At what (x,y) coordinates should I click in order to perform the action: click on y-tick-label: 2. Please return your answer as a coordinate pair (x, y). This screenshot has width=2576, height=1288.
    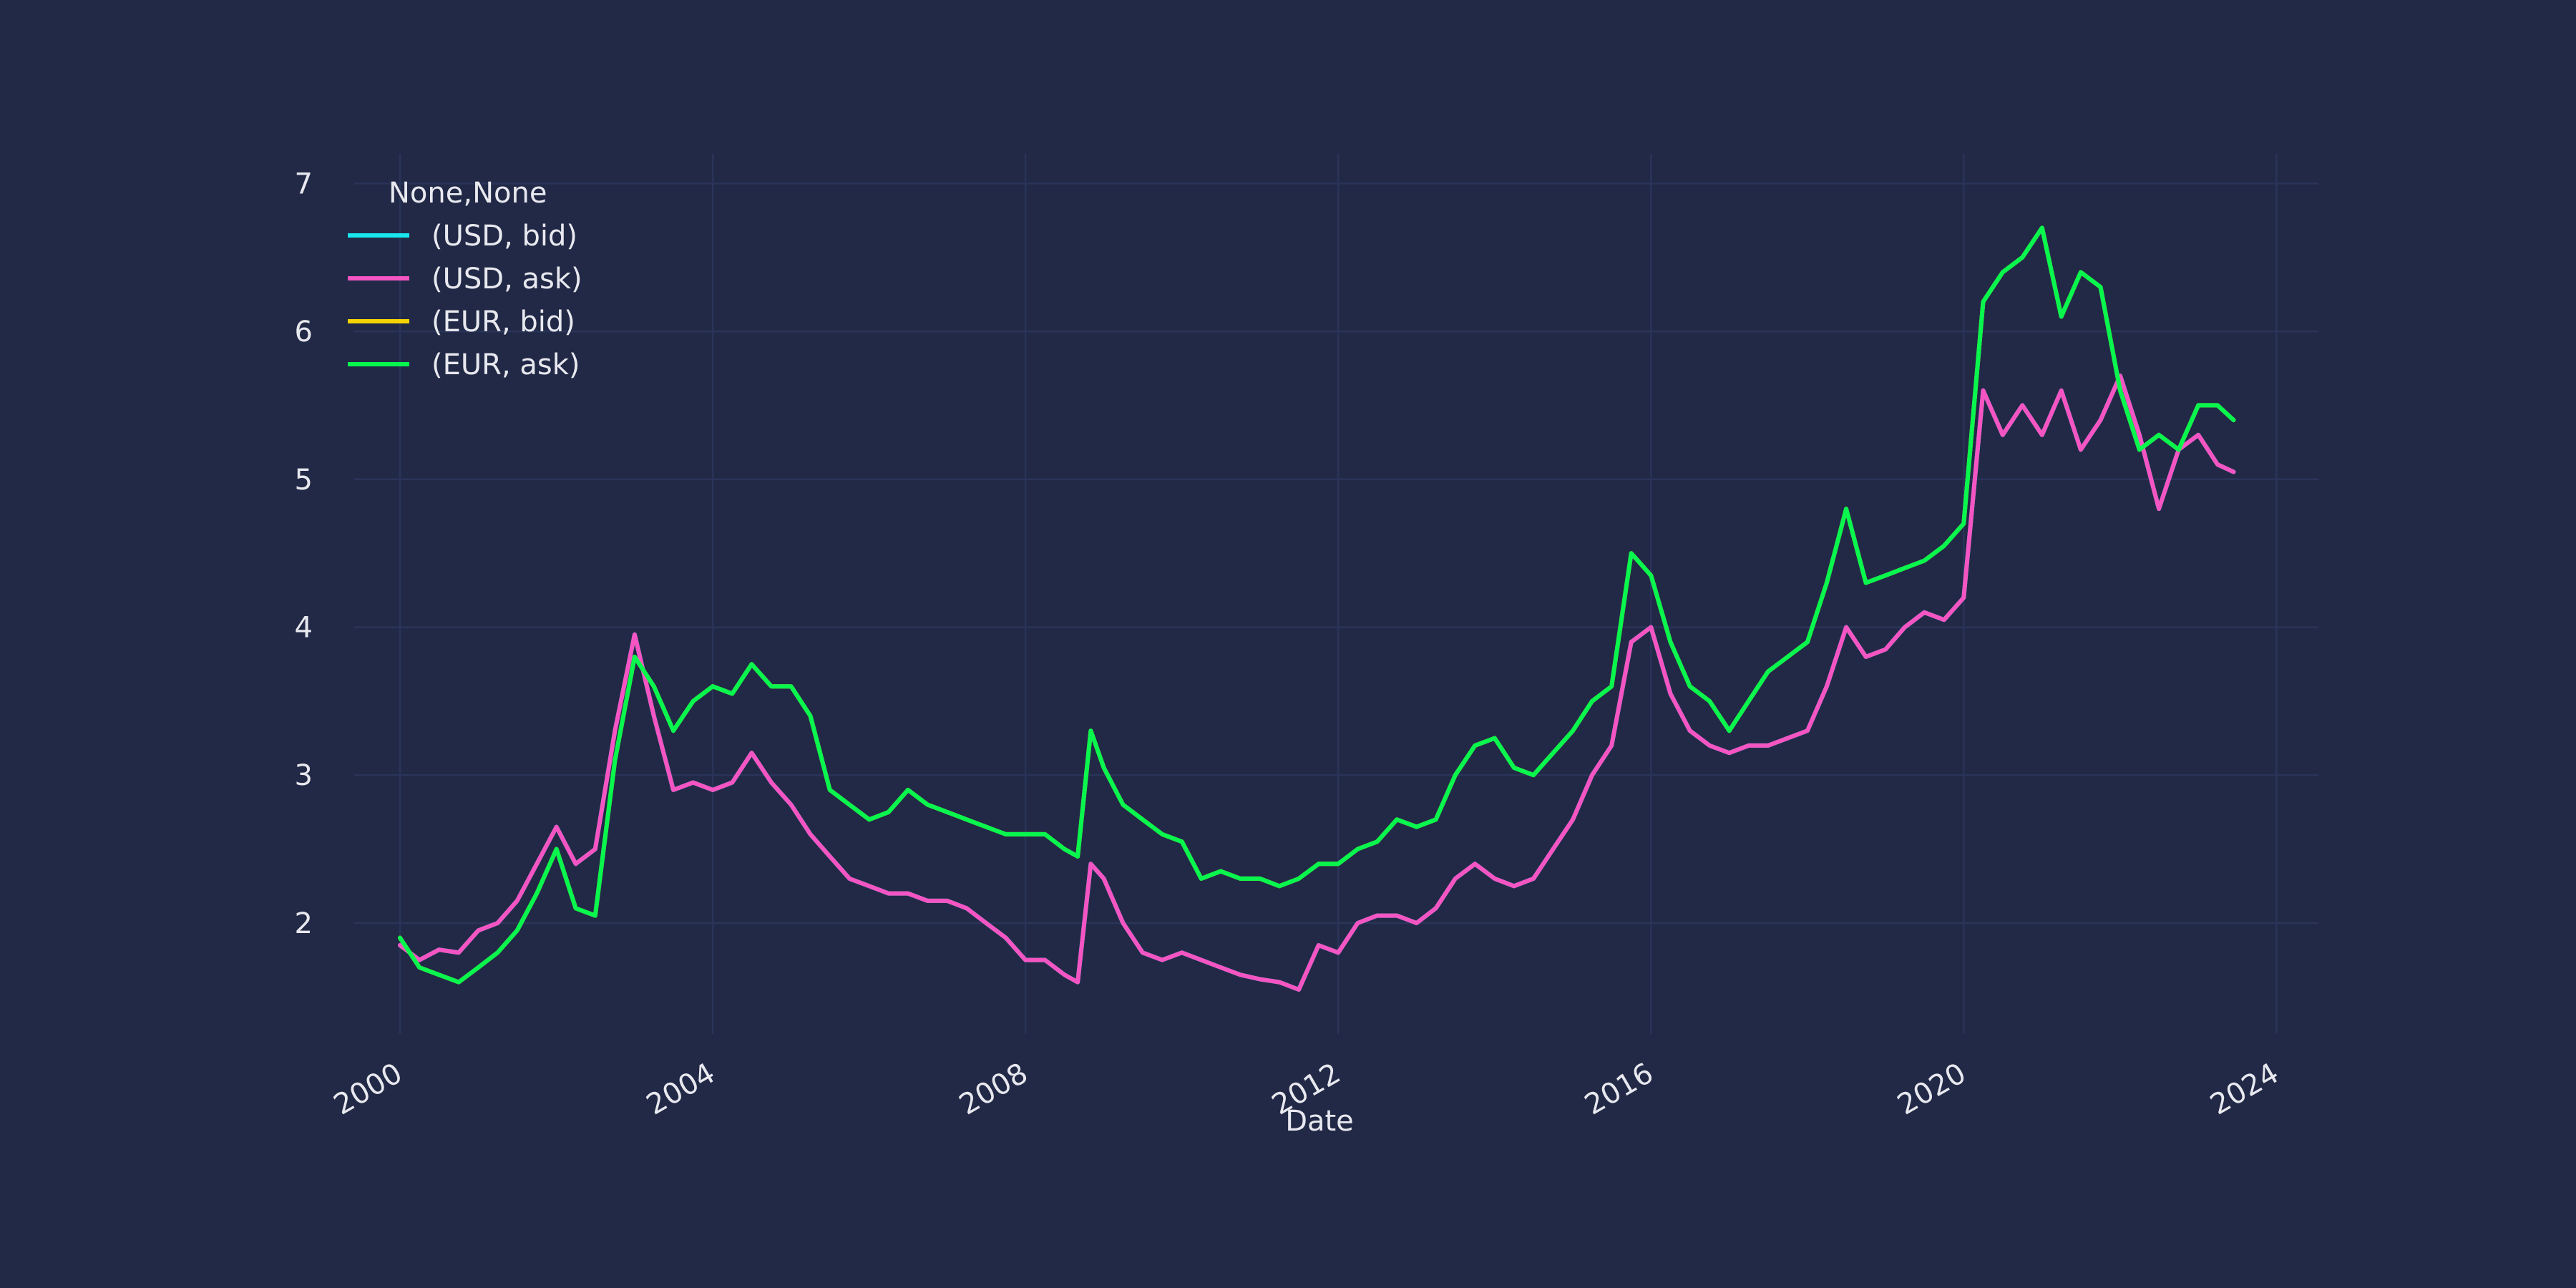
    Looking at the image, I should click on (304, 923).